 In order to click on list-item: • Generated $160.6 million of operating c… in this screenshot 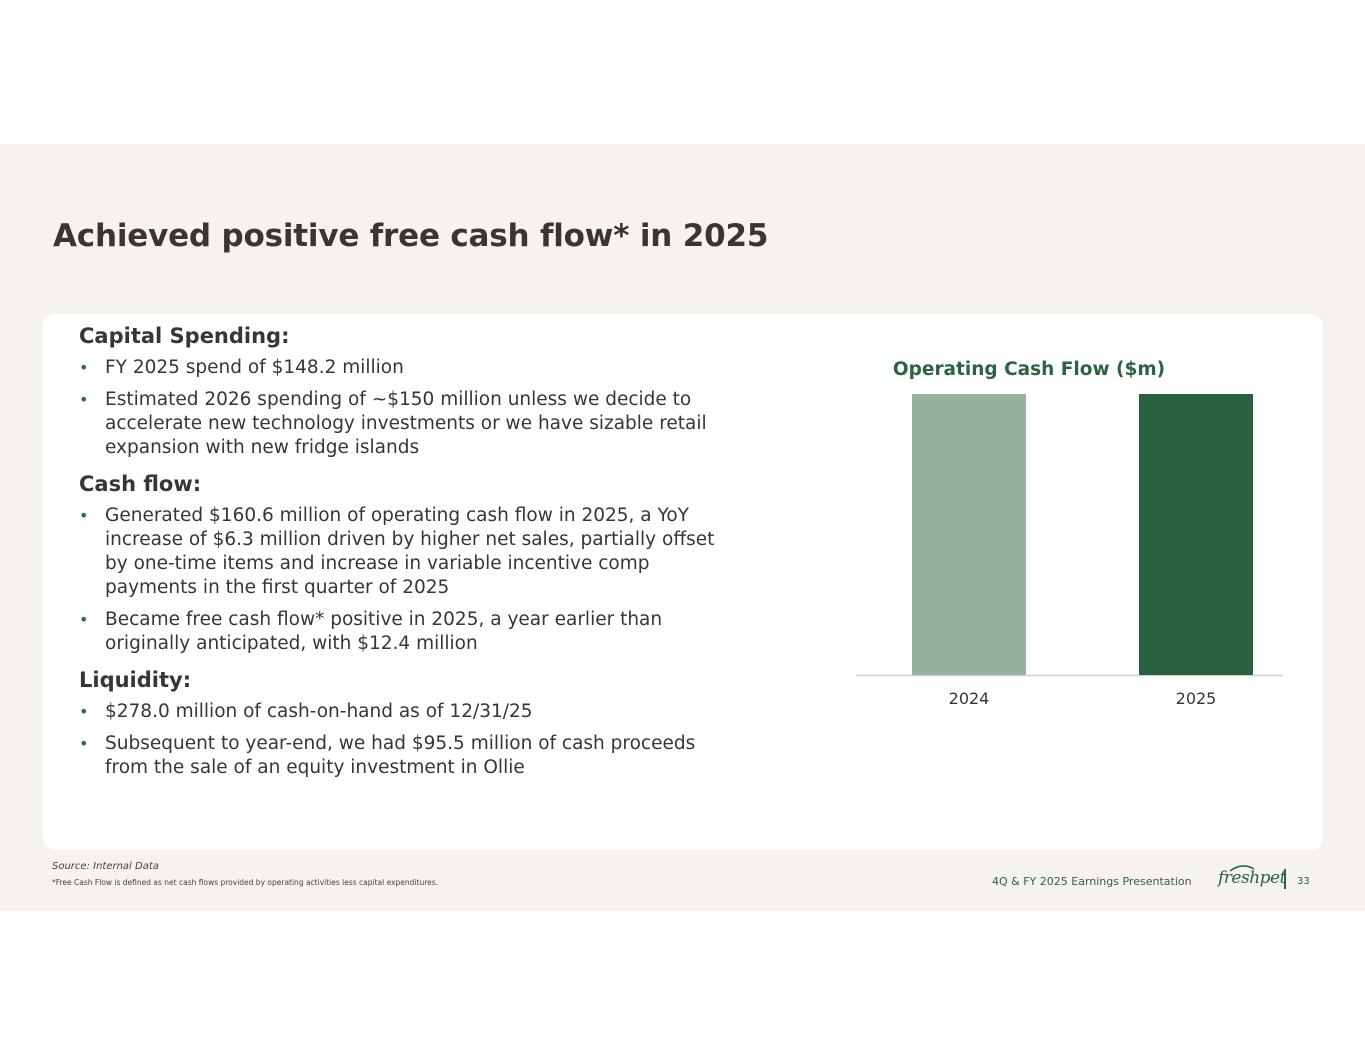, I will do `click(409, 552)`.